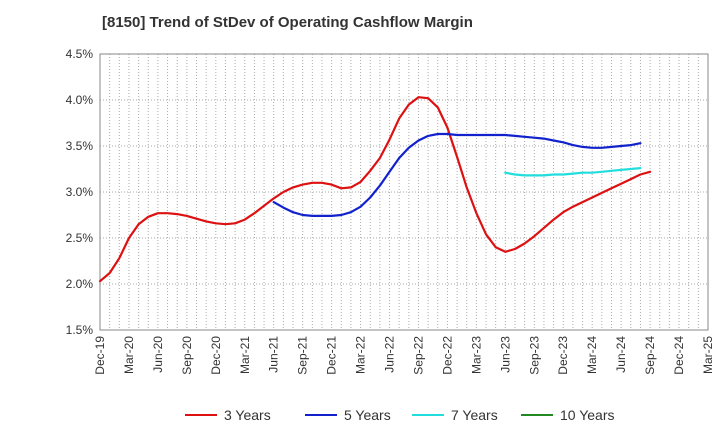 The height and width of the screenshot is (445, 720). I want to click on x-tick-label: Mar-25, so click(708, 355).